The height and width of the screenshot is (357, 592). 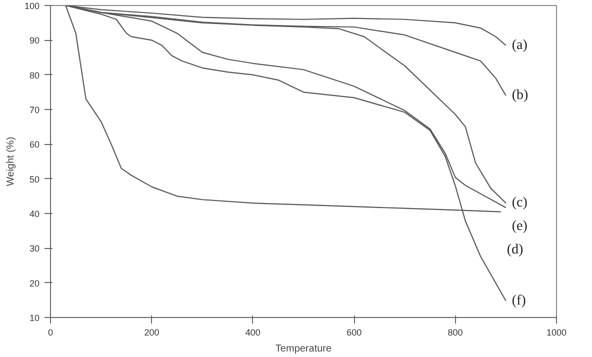 What do you see at coordinates (10, 161) in the screenshot?
I see `y-axis-title: Weight (%)` at bounding box center [10, 161].